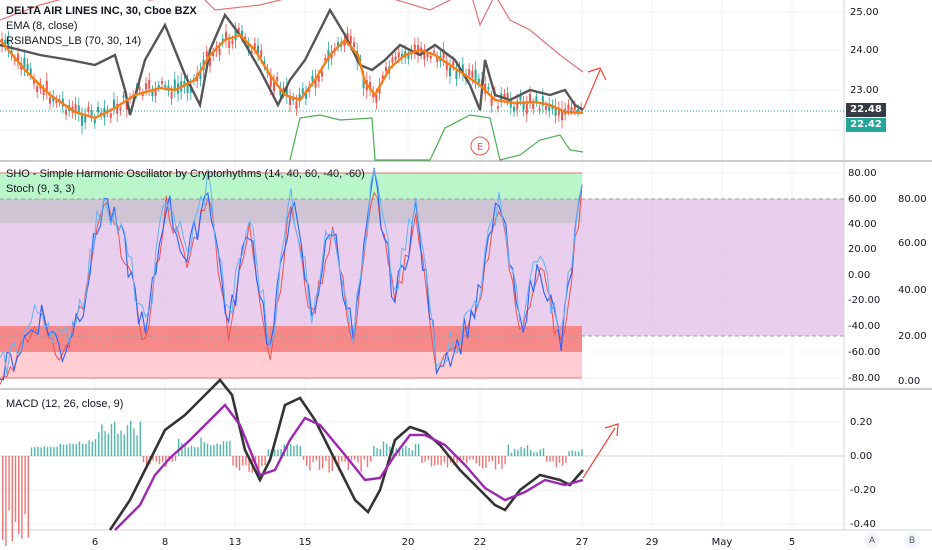 The width and height of the screenshot is (932, 550). What do you see at coordinates (101, 11) in the screenshot?
I see `symbol-title: DELTA AIR LINES INC, 30, Cboe BZX` at bounding box center [101, 11].